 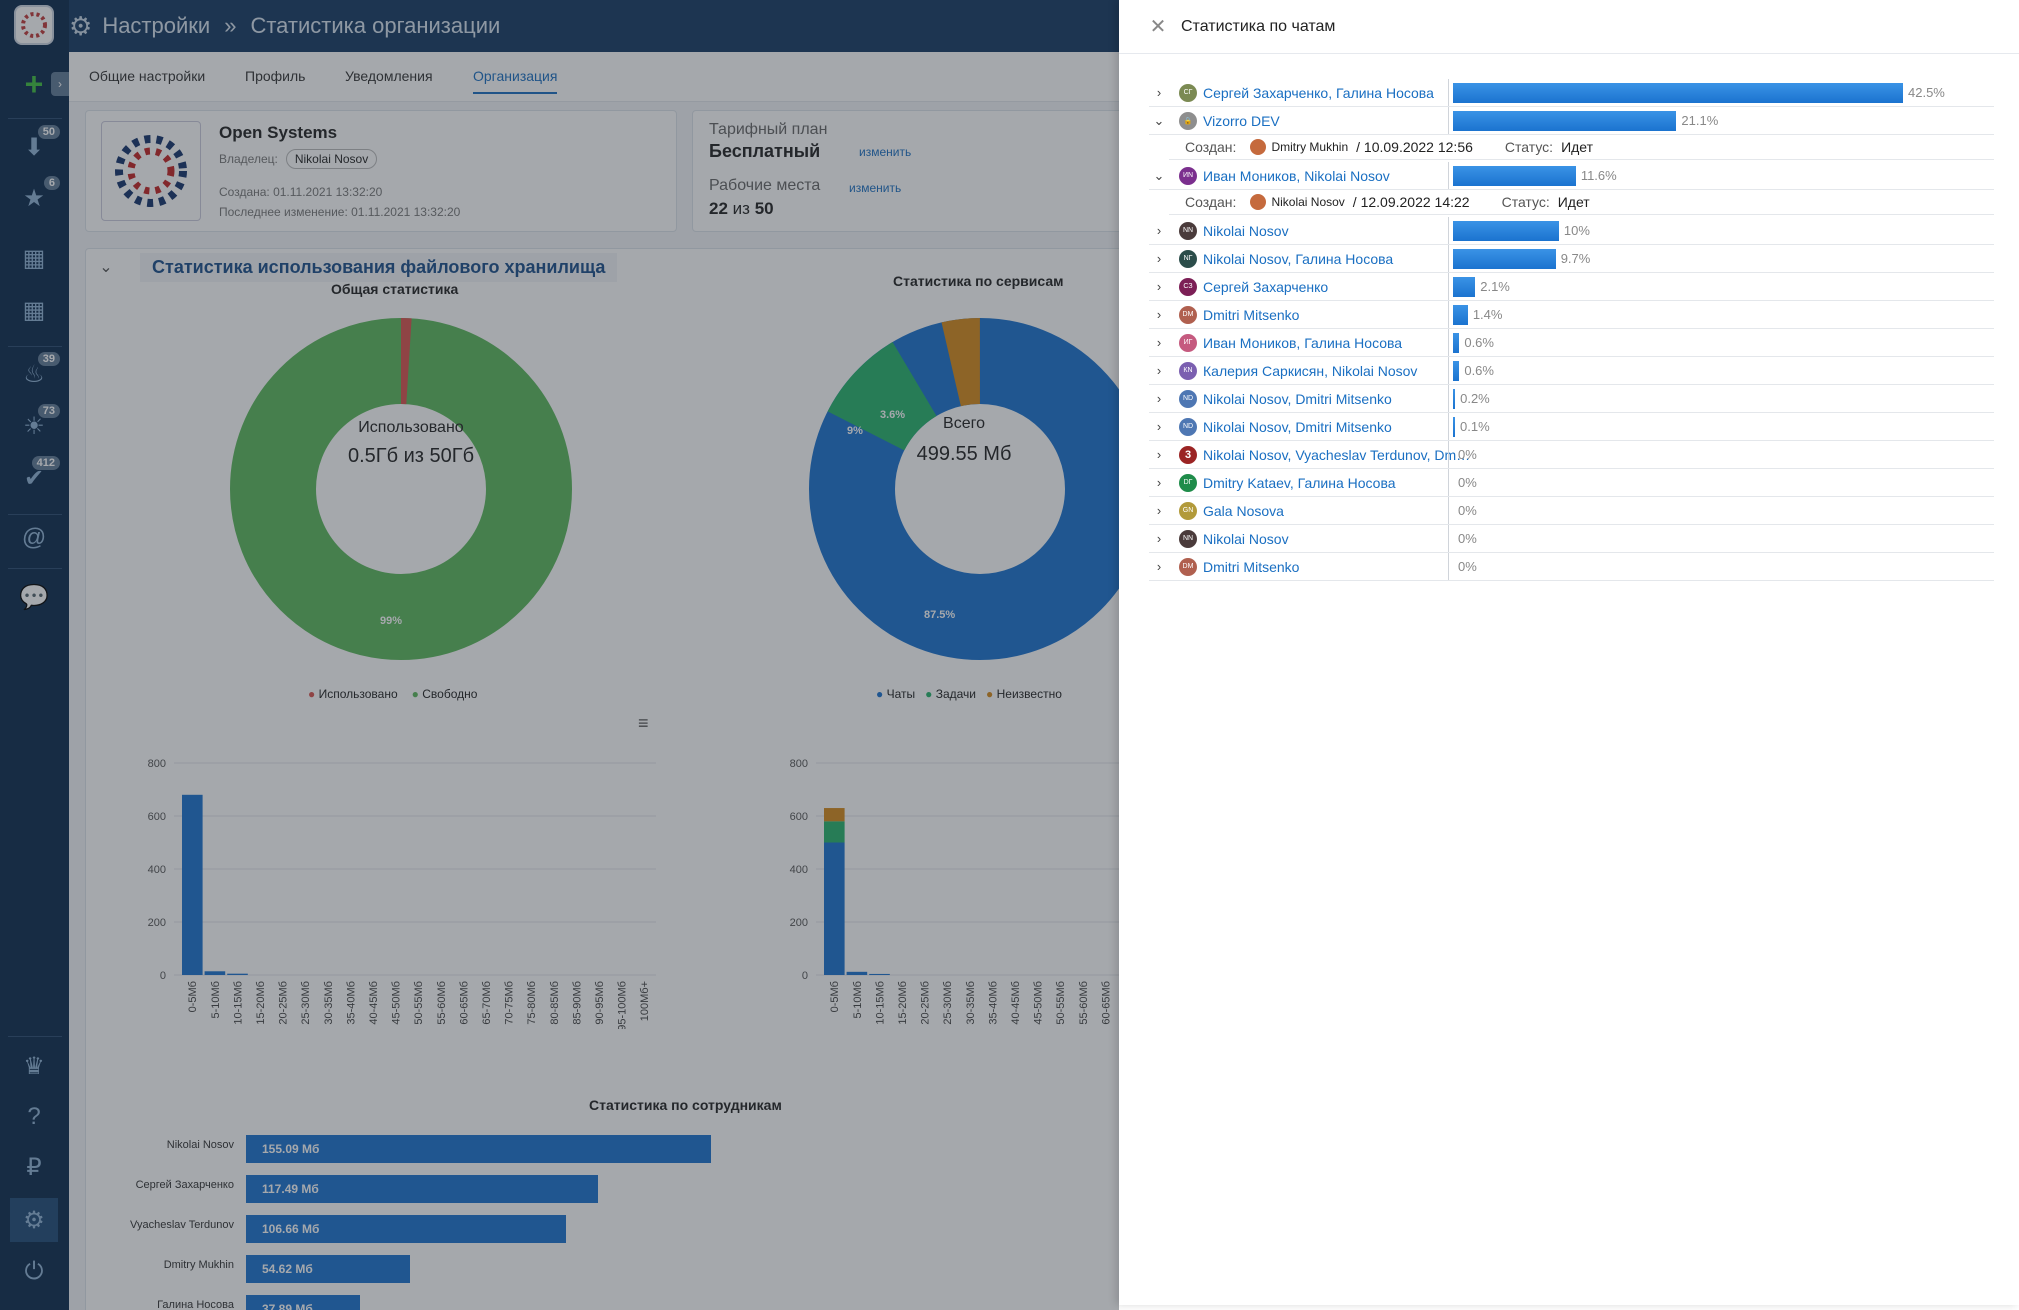 What do you see at coordinates (1308, 201) in the screenshot?
I see `creator-name: Nikolai Nosov` at bounding box center [1308, 201].